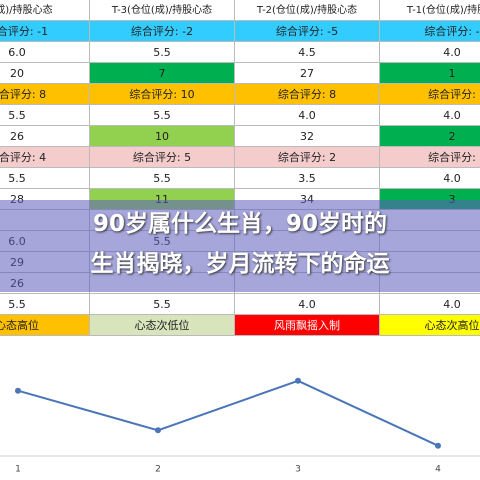  I want to click on header-cell: T-3(仓位(成)/持股心态, so click(162, 10).